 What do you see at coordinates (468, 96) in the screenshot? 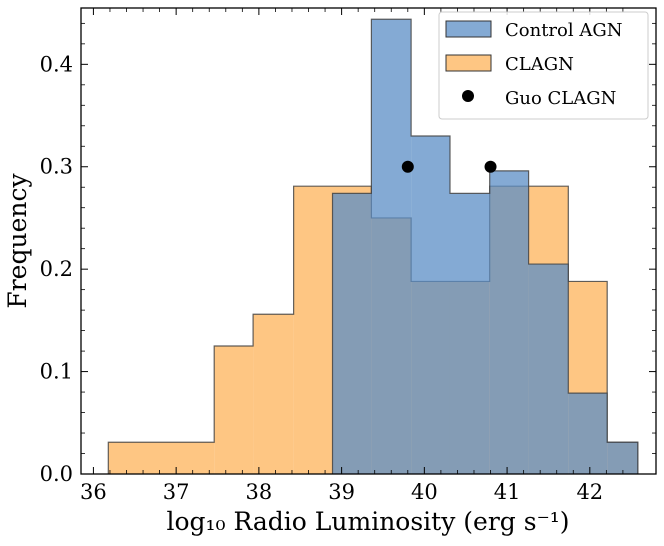
I see `legend-marker-guo-clagn` at bounding box center [468, 96].